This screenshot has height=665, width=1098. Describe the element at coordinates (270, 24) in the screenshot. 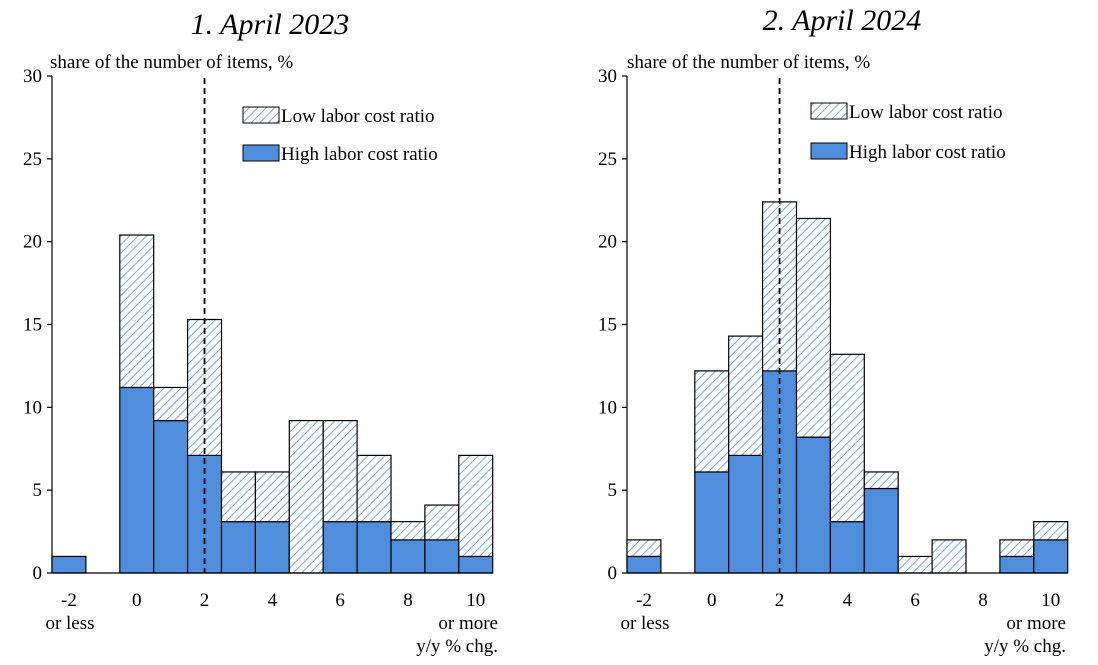

I see `chart-title: 1. April 2023` at that location.